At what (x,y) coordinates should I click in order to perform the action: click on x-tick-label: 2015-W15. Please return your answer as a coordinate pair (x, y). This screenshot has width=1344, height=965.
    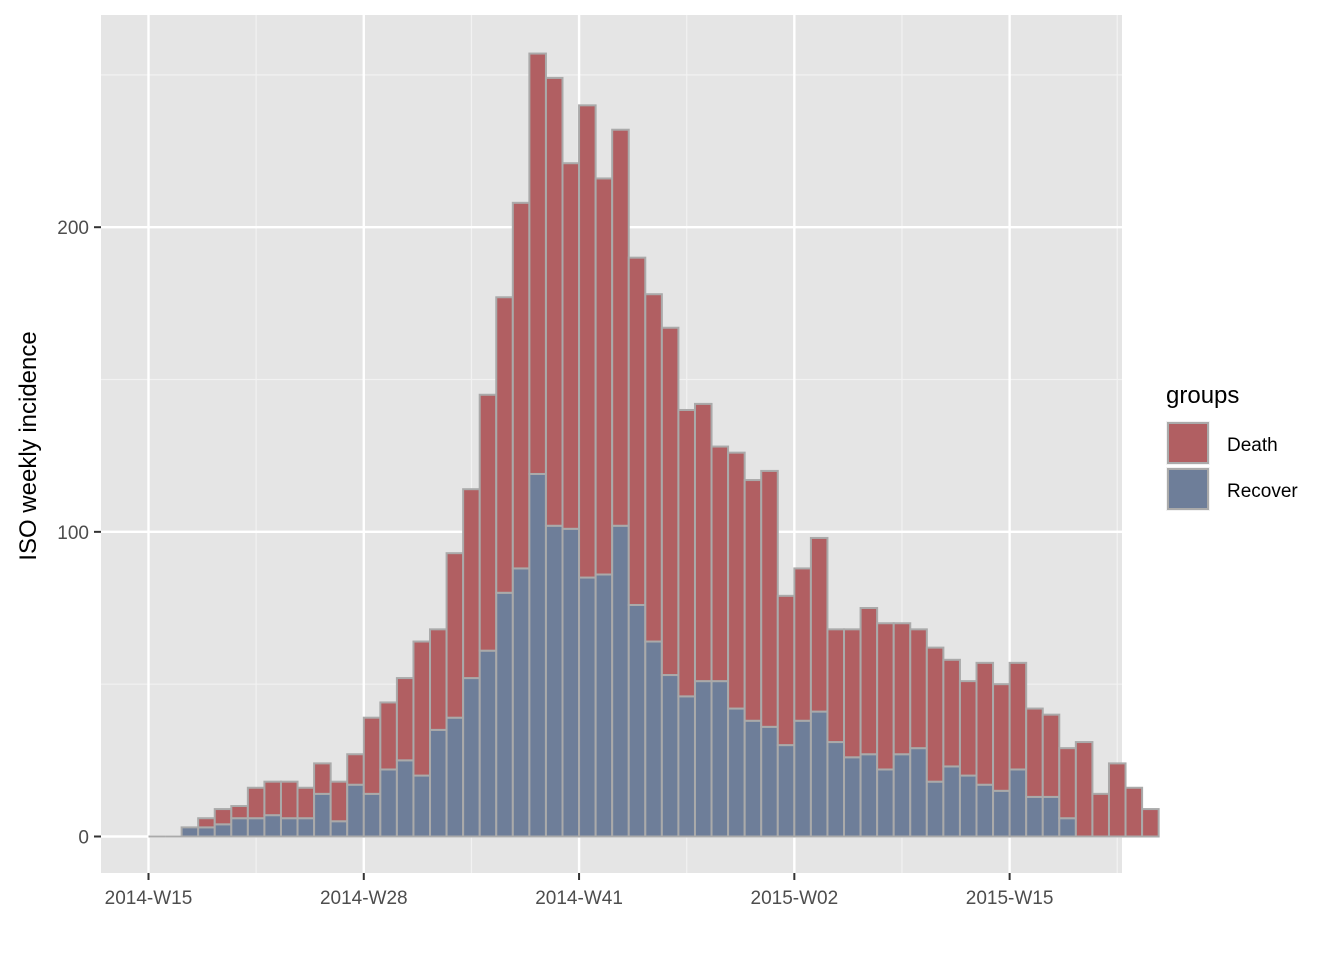
    Looking at the image, I should click on (1010, 898).